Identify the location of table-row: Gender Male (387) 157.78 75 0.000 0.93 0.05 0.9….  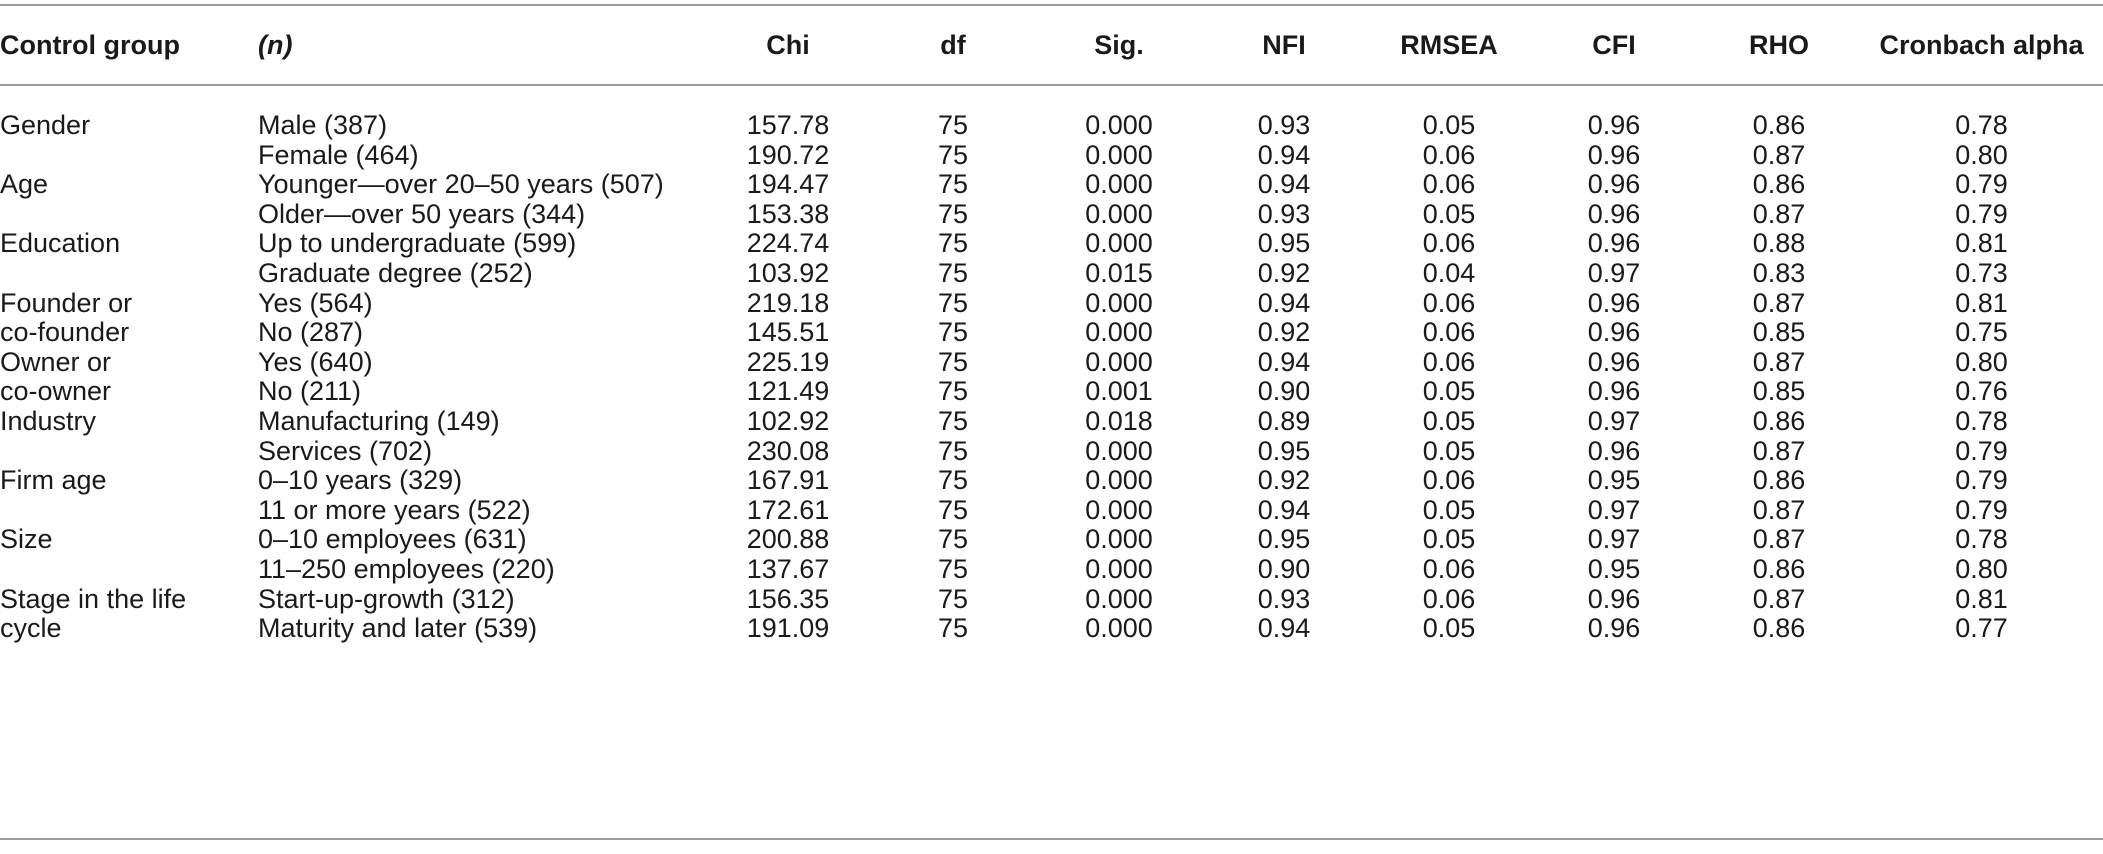
(1051, 125).